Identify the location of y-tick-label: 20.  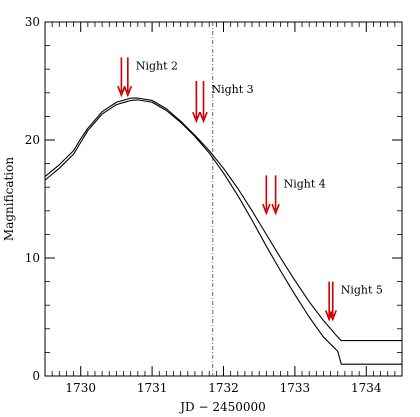
(32, 140).